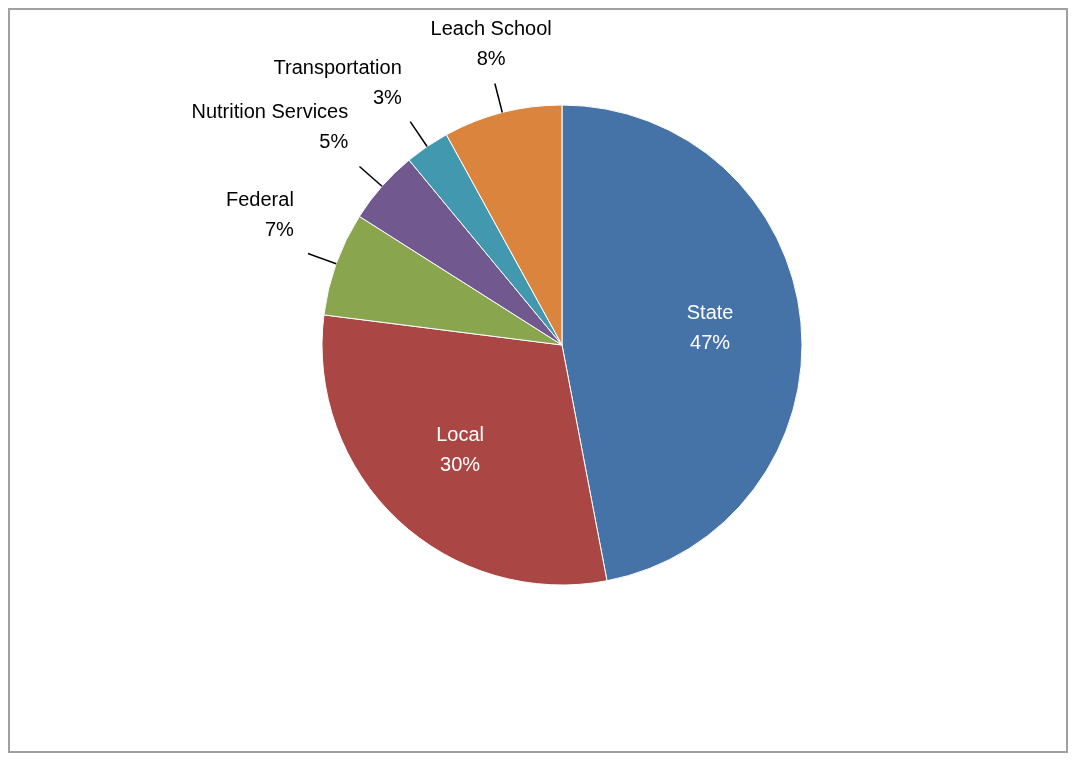 The height and width of the screenshot is (765, 1078). What do you see at coordinates (279, 228) in the screenshot?
I see `data-label: 7%` at bounding box center [279, 228].